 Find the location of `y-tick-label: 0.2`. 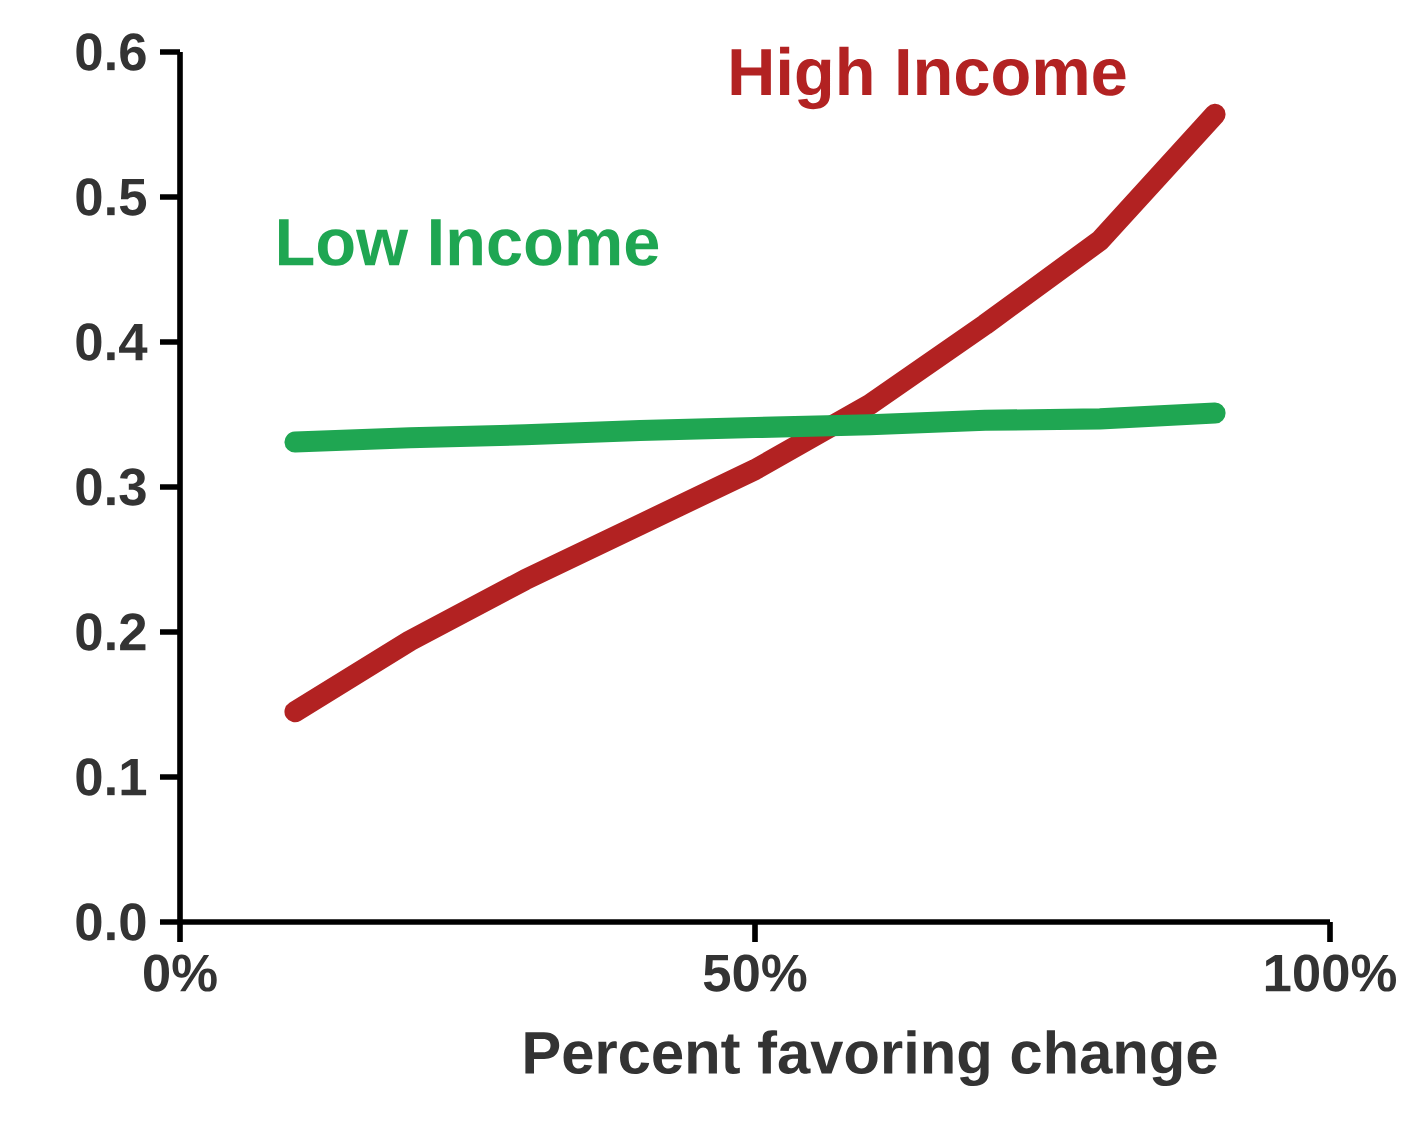

y-tick-label: 0.2 is located at coordinates (111, 632).